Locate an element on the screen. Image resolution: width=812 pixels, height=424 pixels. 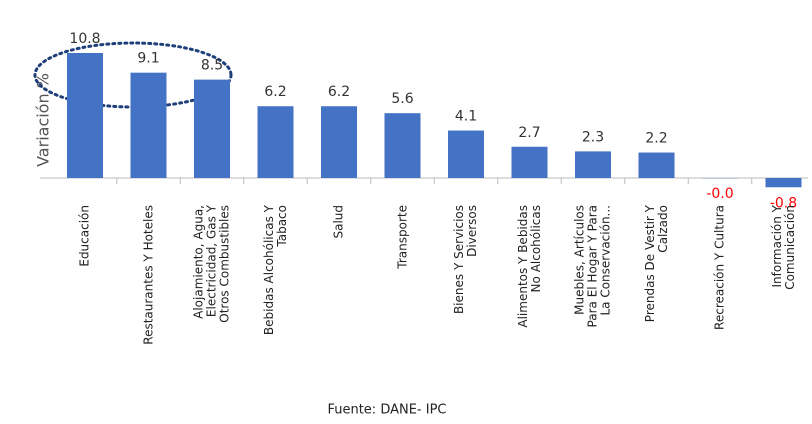
x-tick-label: Bienes Y Servicios Diversos is located at coordinates (465, 260).